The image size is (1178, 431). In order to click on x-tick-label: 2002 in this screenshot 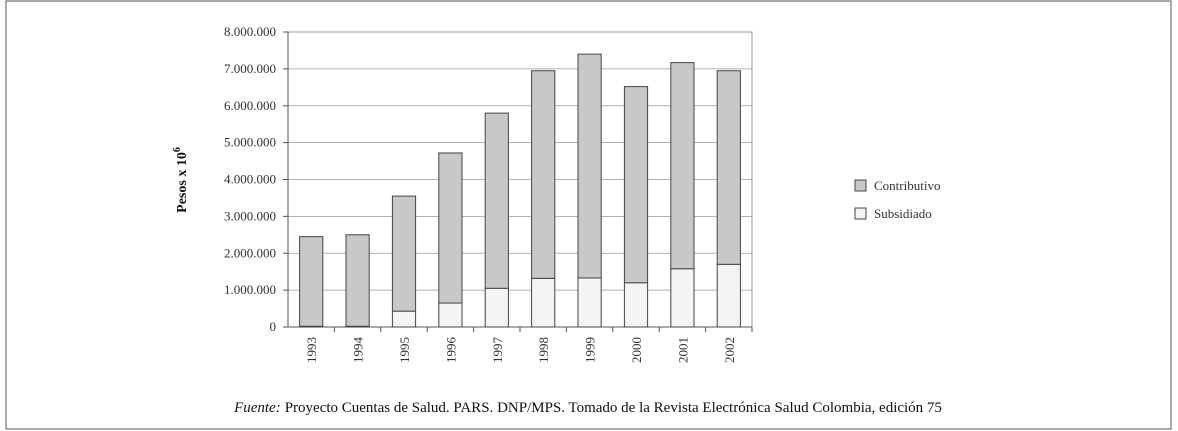, I will do `click(729, 350)`.